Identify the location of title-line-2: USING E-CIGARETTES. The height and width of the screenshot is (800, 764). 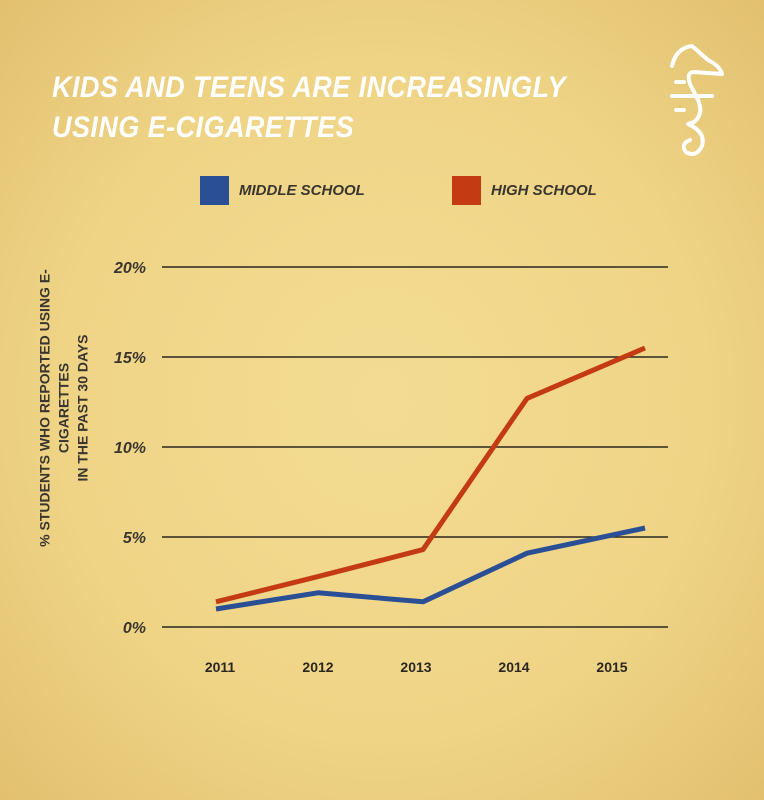
(203, 127).